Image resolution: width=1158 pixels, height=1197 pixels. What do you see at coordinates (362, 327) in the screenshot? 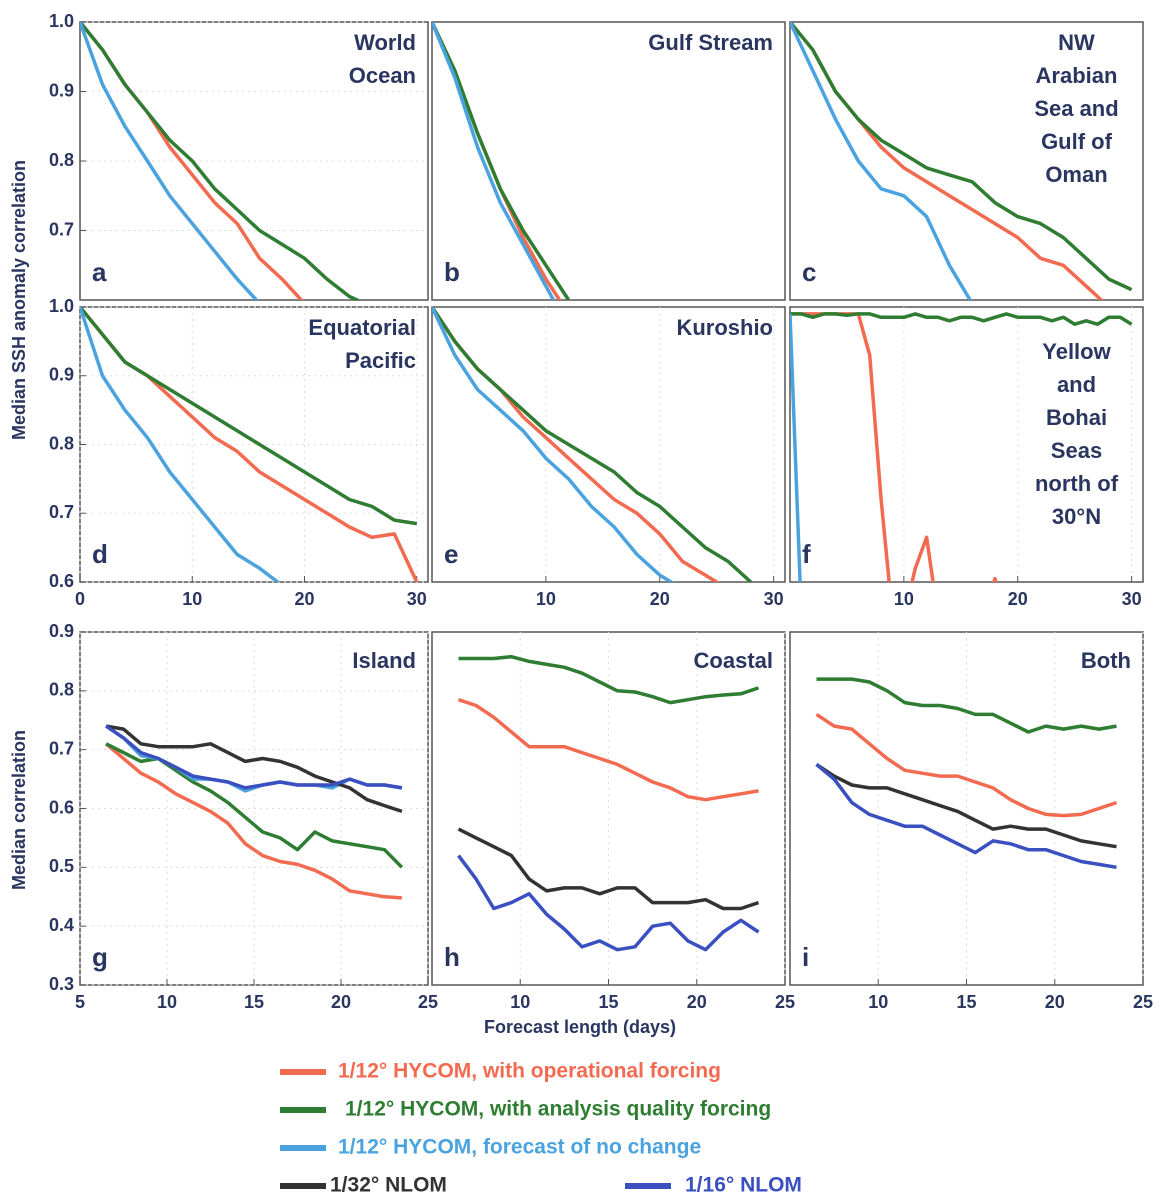
I see `panel-title: Equatorial` at bounding box center [362, 327].